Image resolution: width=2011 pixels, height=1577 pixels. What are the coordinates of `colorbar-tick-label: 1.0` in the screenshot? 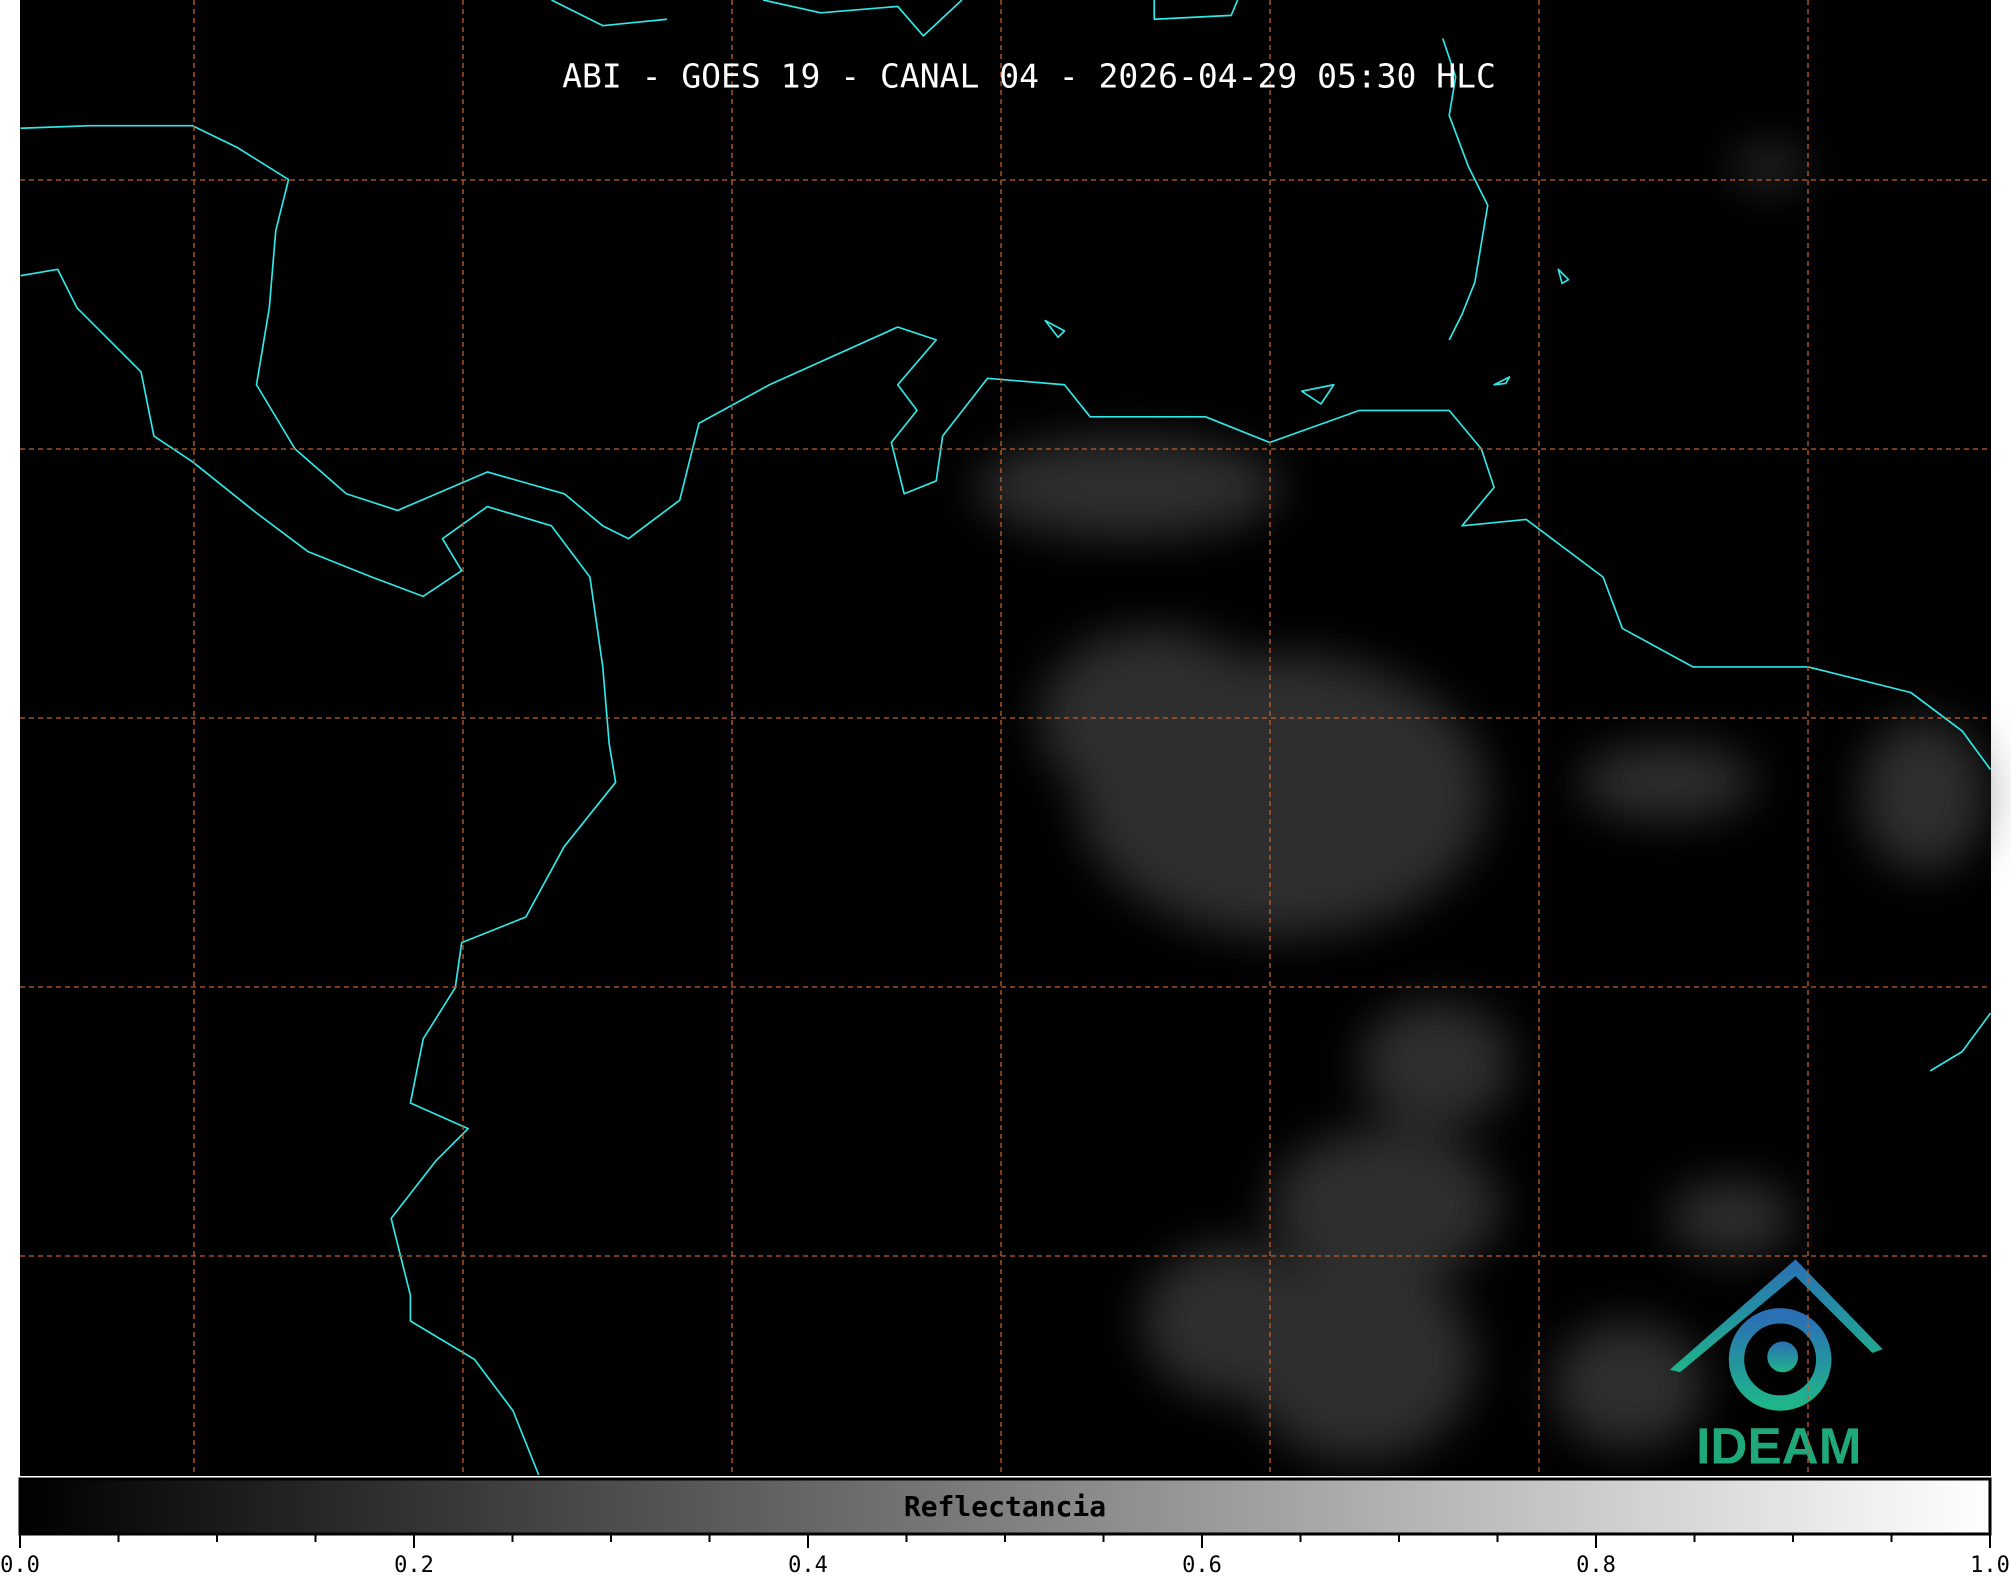 It's located at (1990, 1565).